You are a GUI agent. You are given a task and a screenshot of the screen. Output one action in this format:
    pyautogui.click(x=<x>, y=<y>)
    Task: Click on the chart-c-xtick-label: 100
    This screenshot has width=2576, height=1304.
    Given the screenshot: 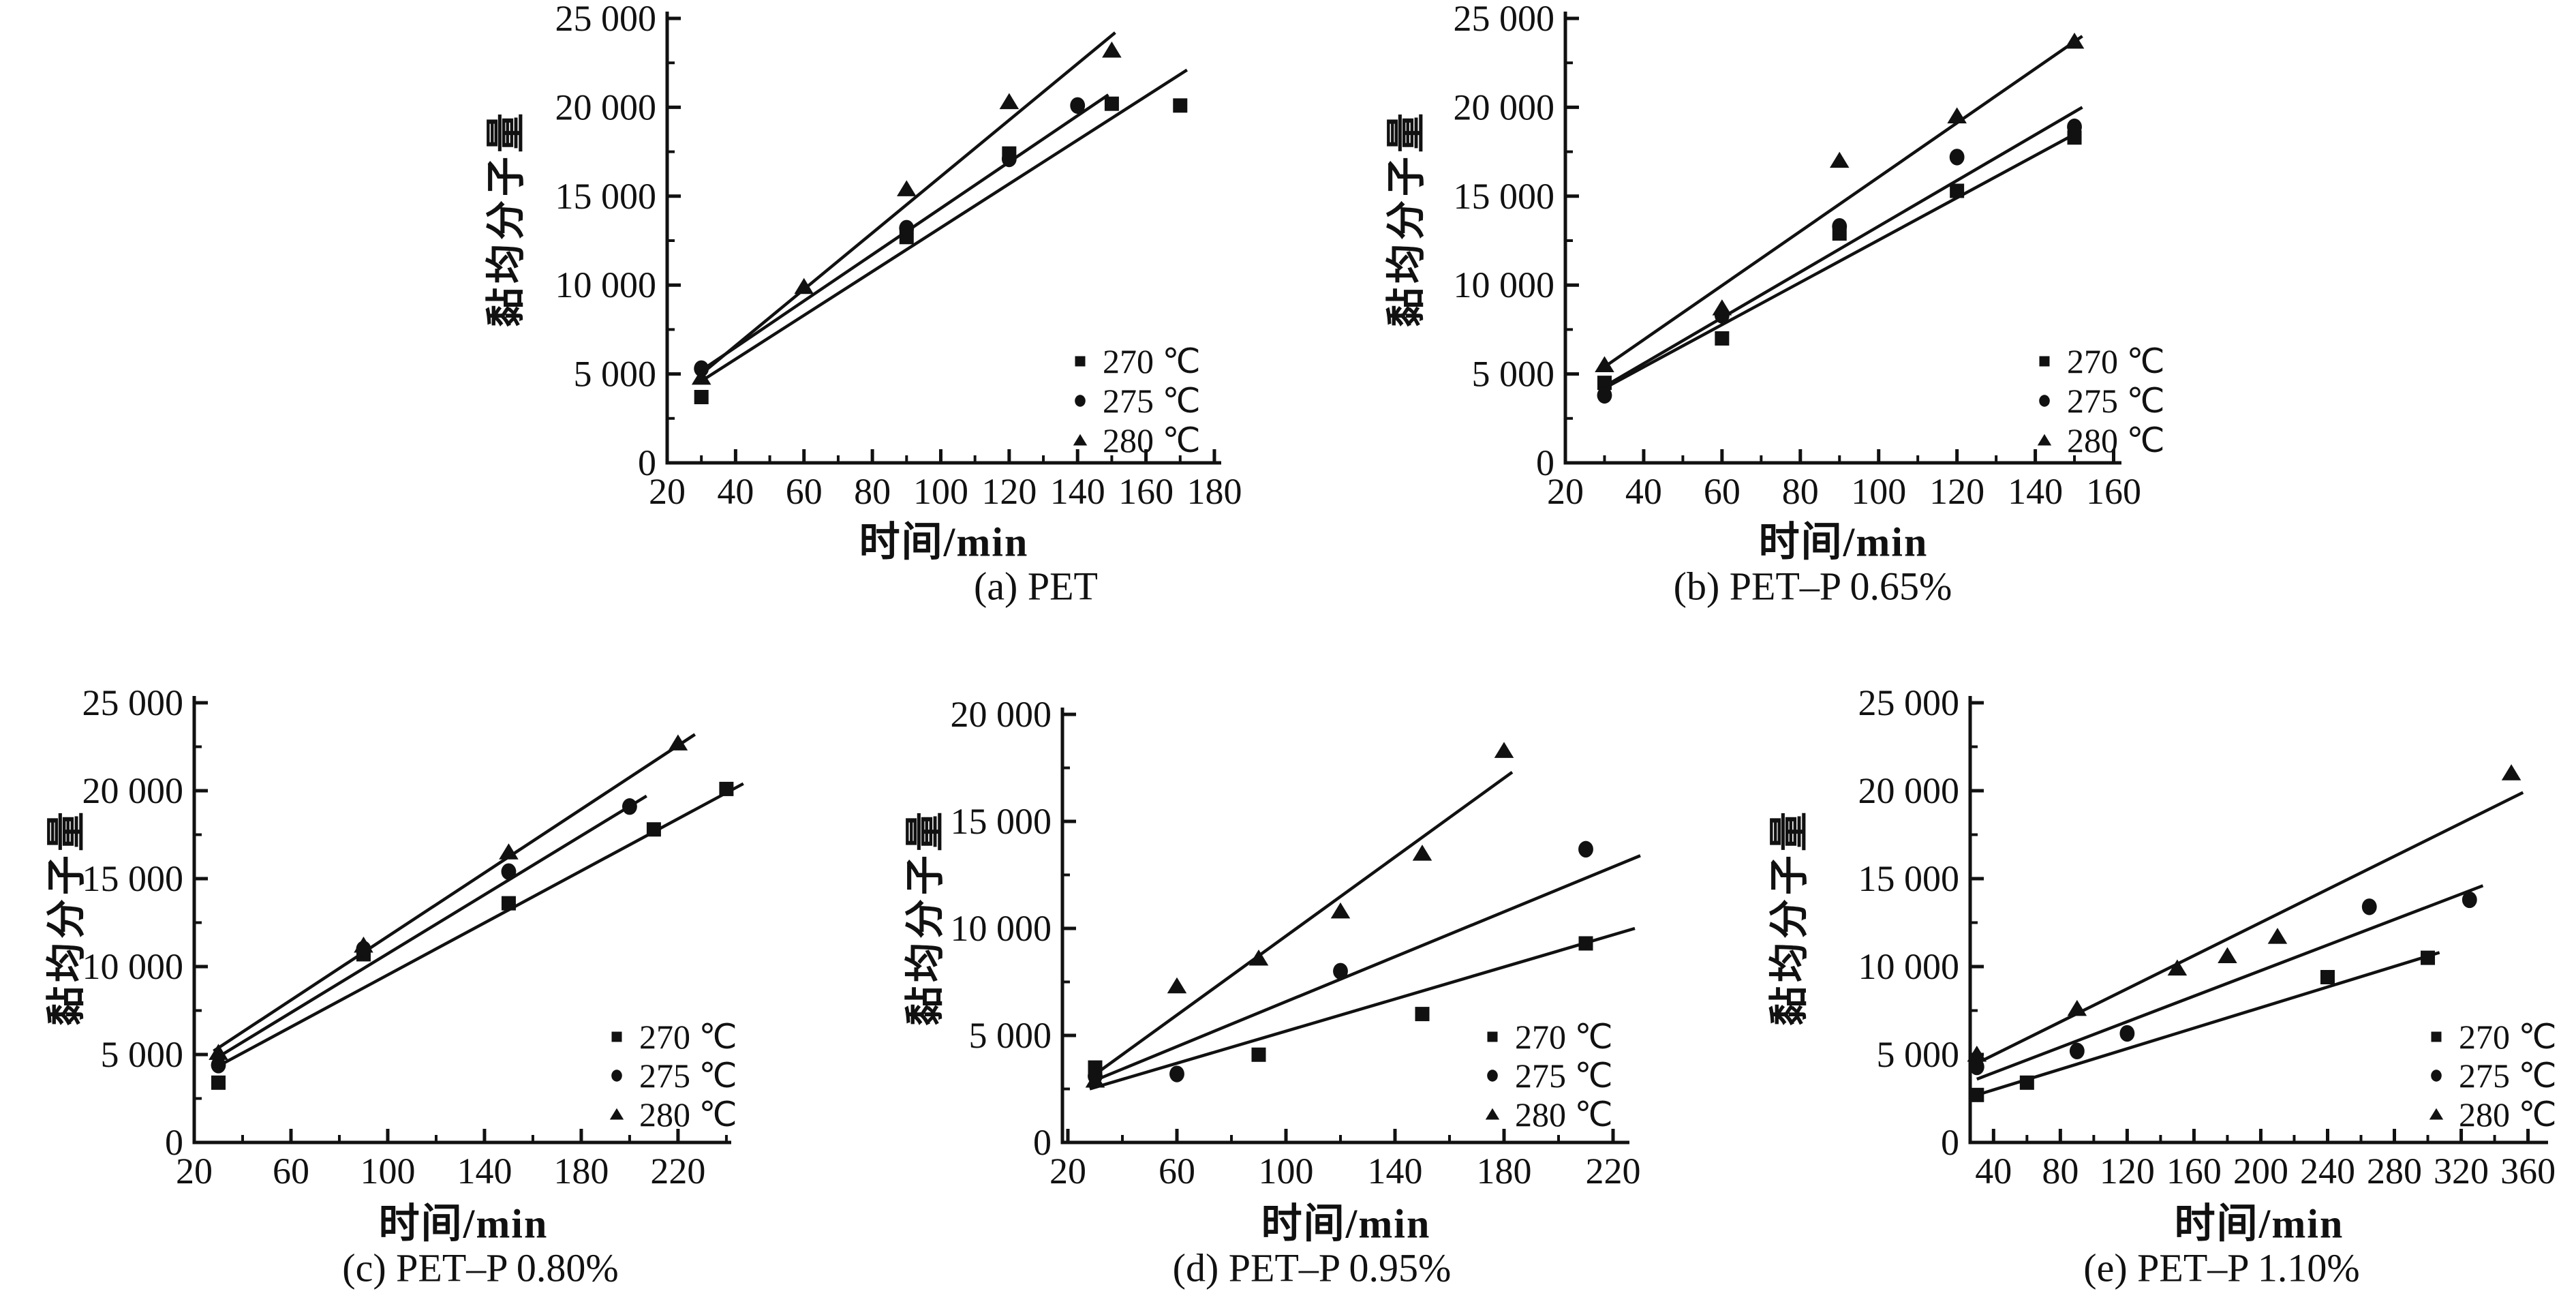 What is the action you would take?
    pyautogui.click(x=387, y=1171)
    